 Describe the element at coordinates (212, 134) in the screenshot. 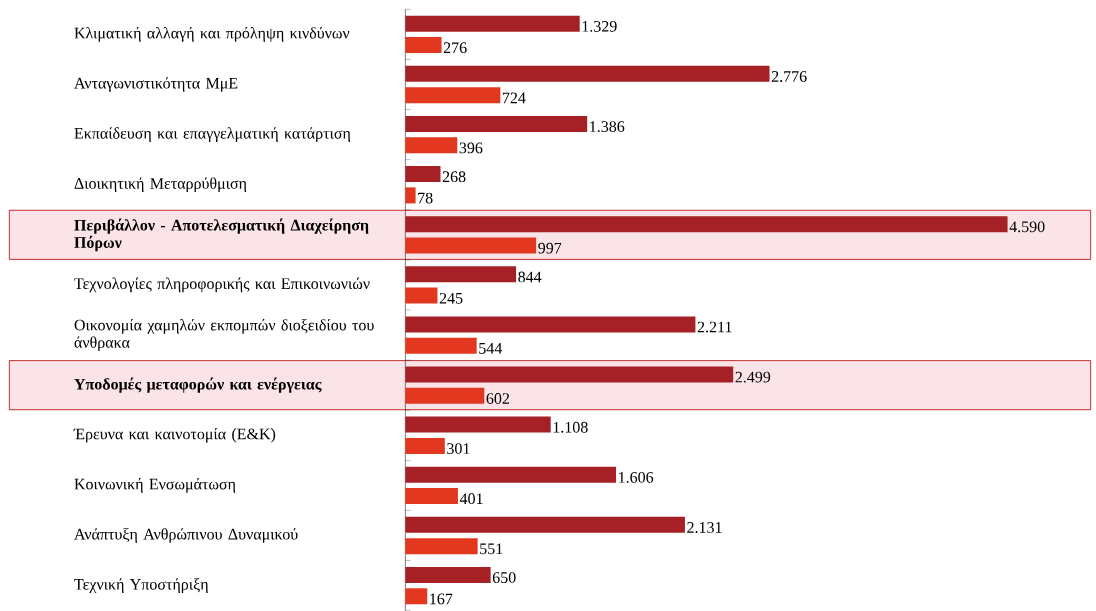

I see `y-tick-label: Εκπαίδευση και επαγγελματική κατάρτιση` at that location.